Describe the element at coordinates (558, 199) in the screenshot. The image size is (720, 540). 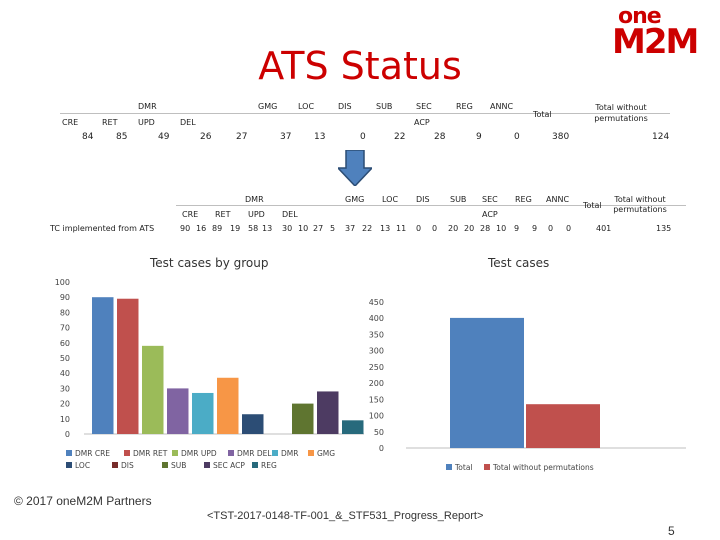
I see `table2-header-annc: ANNC` at that location.